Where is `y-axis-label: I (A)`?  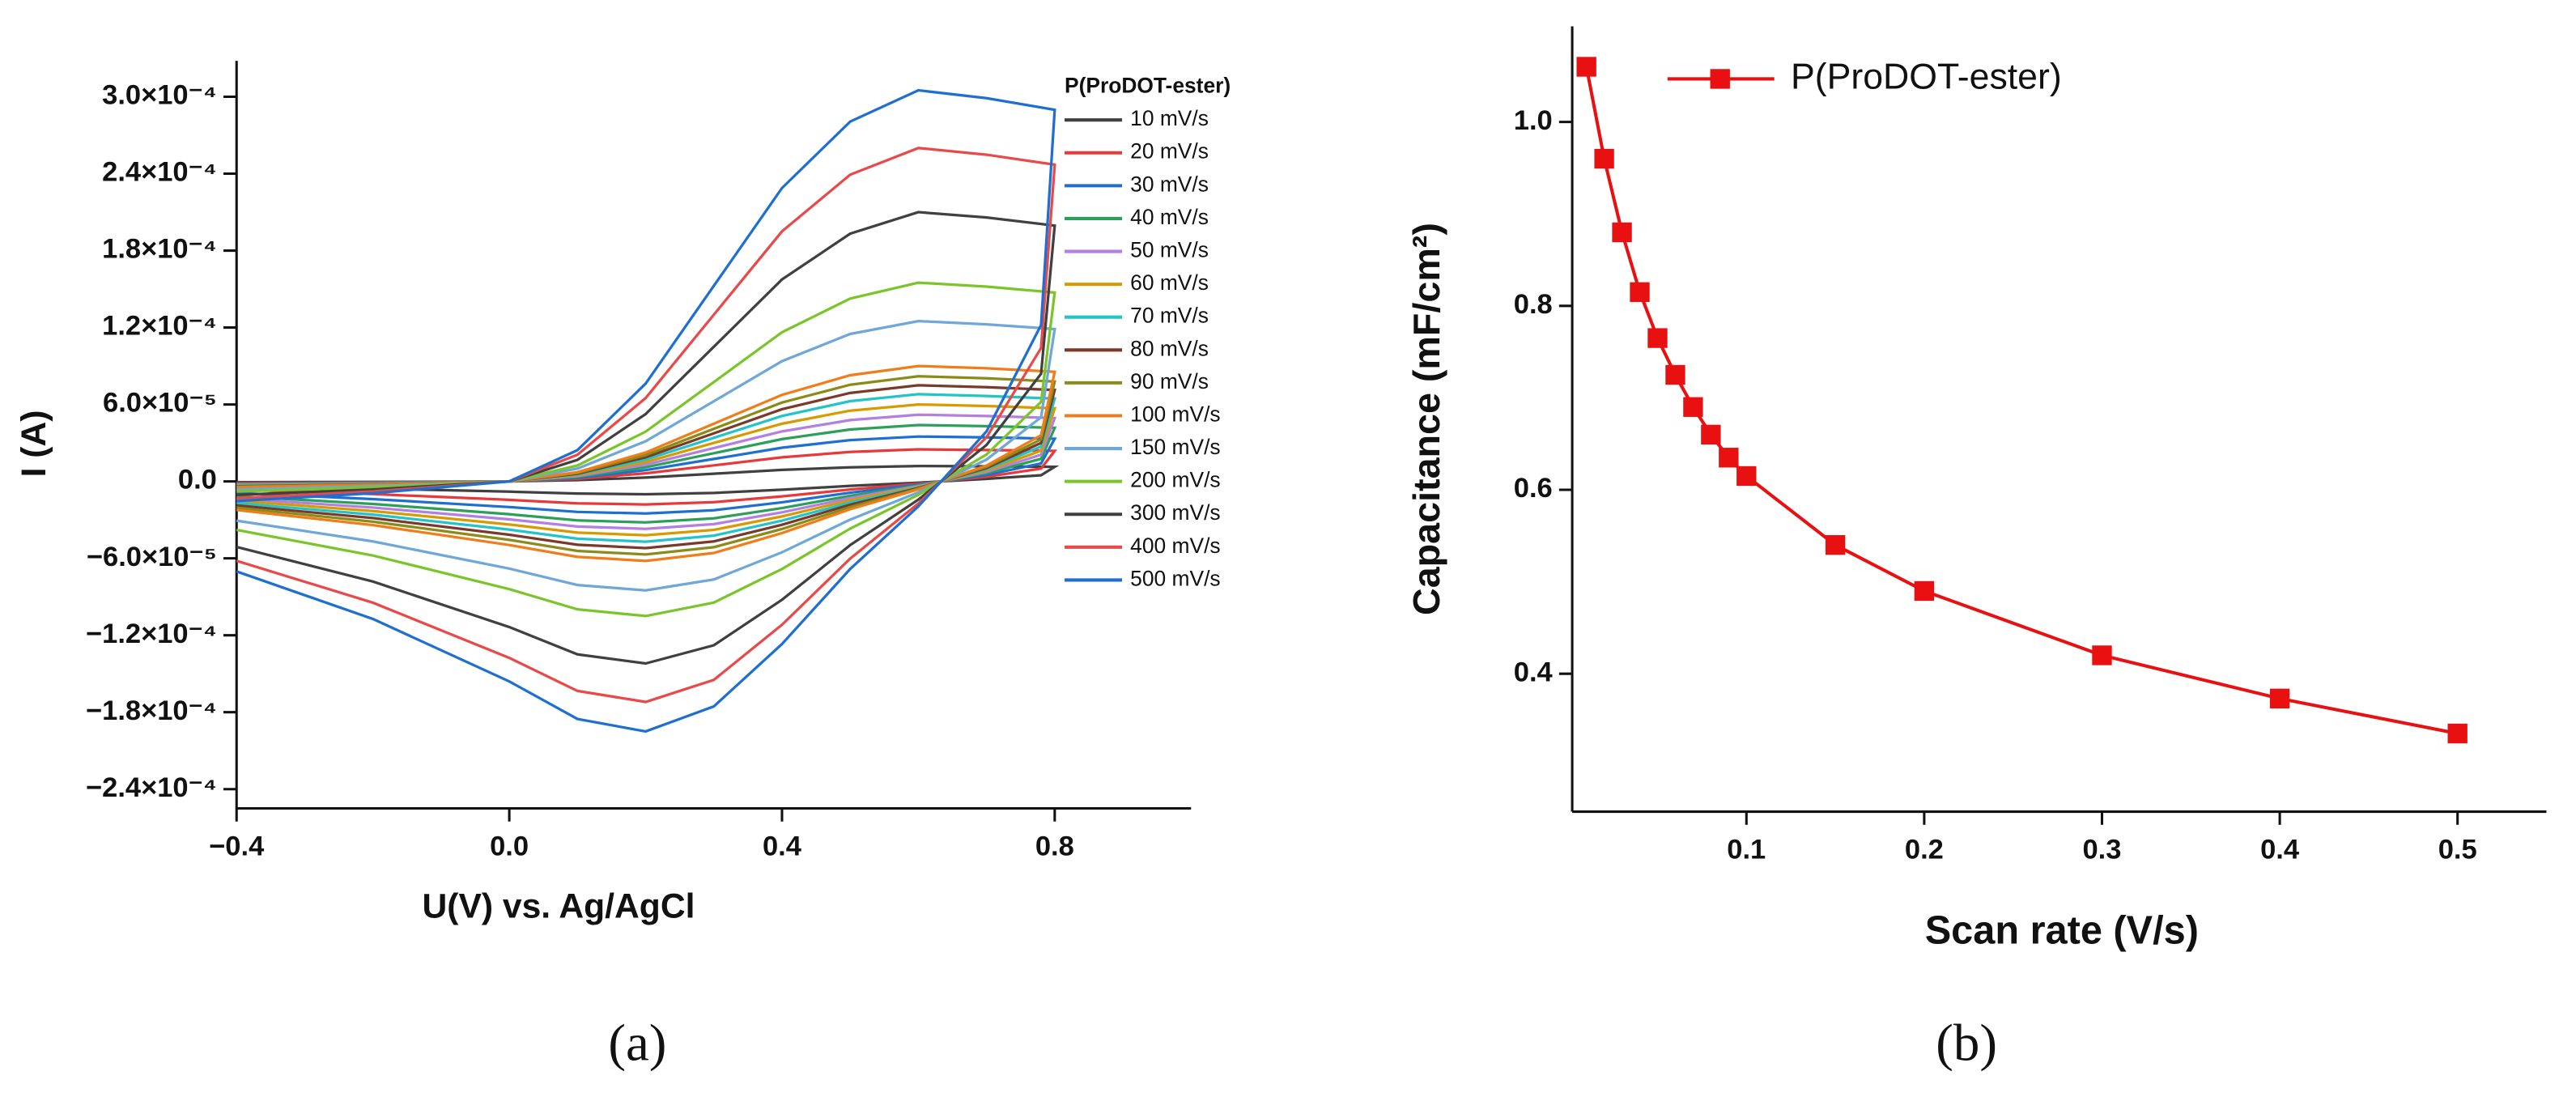 y-axis-label: I (A) is located at coordinates (34, 444).